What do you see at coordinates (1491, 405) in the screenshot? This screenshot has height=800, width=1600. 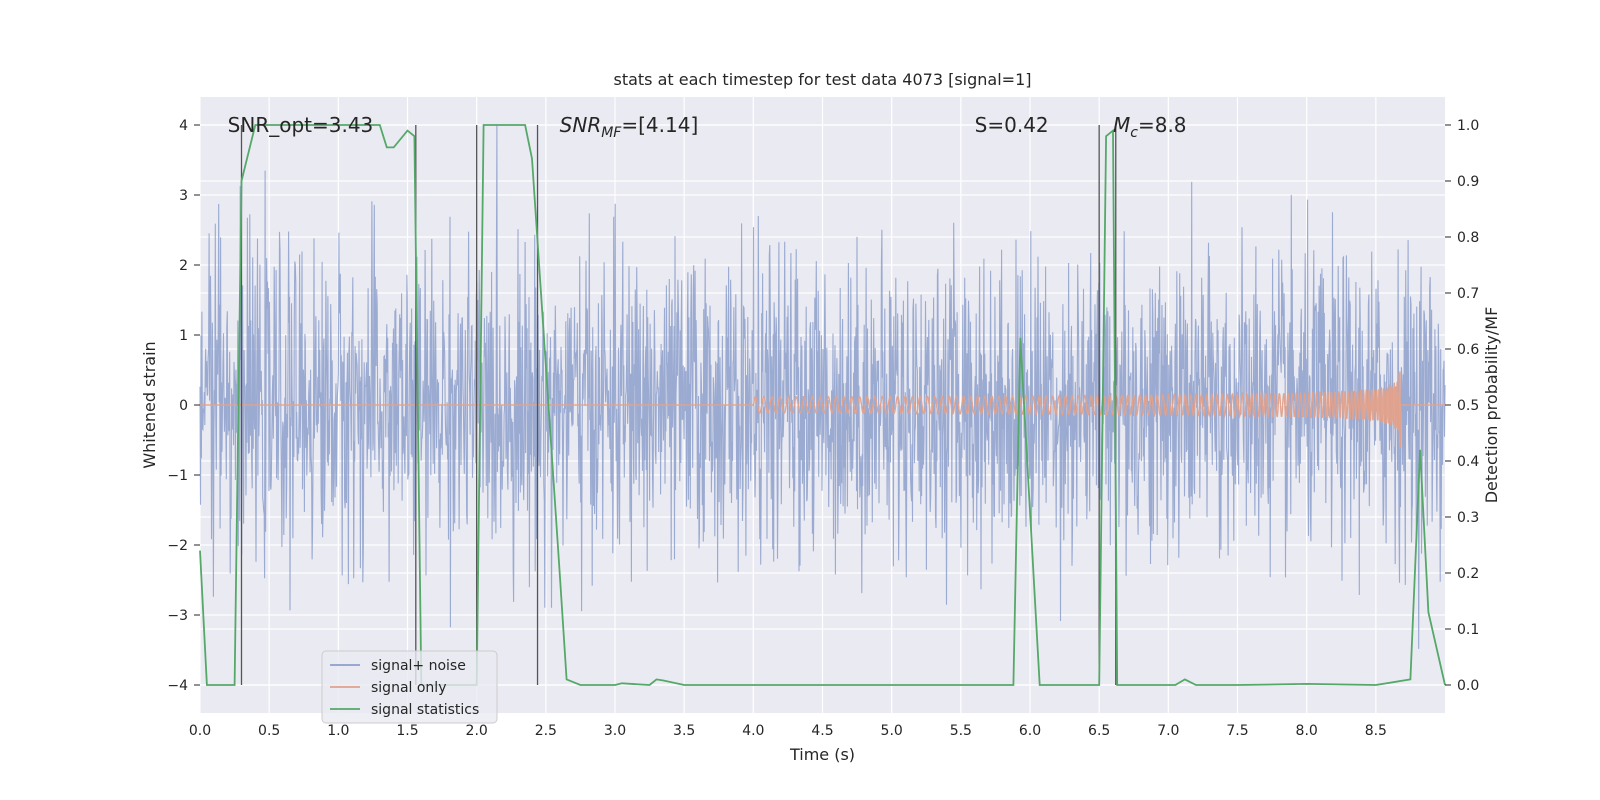 I see `right-axis-label: Detection probability/MF` at bounding box center [1491, 405].